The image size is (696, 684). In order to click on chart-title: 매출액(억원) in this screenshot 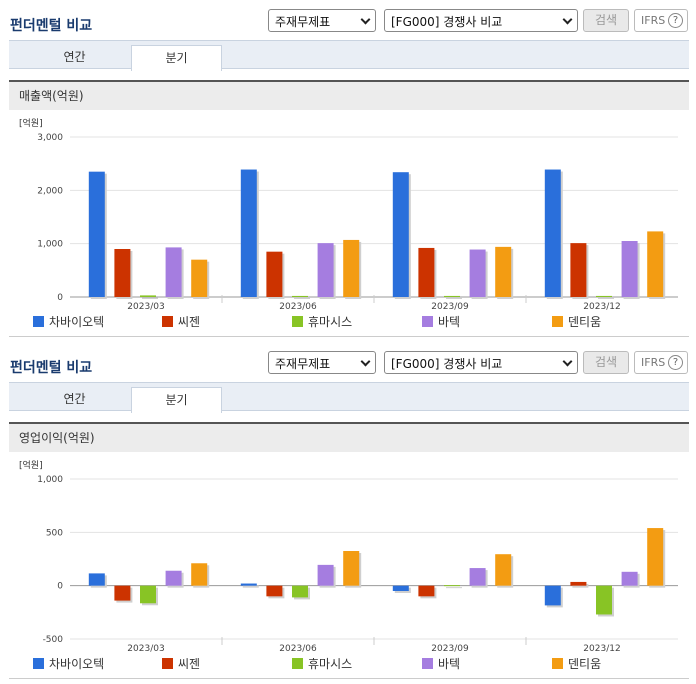, I will do `click(349, 95)`.